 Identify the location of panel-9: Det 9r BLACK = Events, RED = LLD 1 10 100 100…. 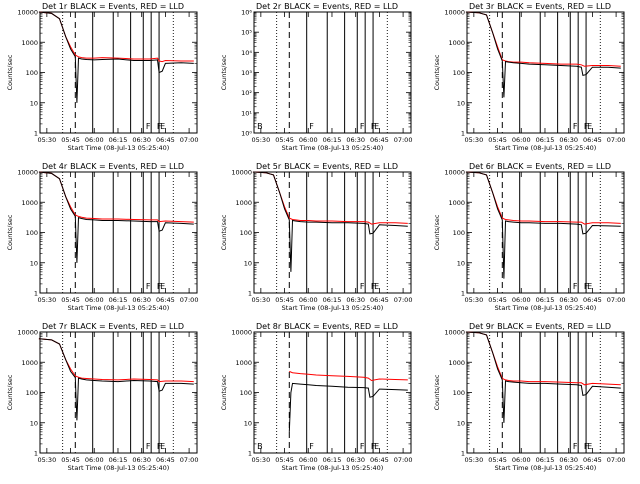
(529, 397).